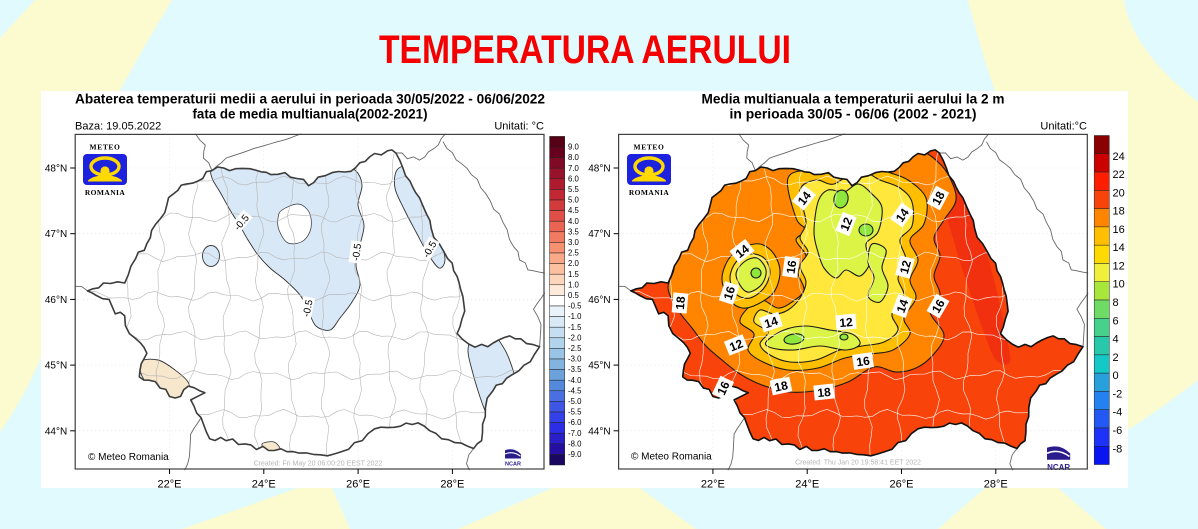 This screenshot has width=1198, height=529. What do you see at coordinates (574, 189) in the screenshot?
I see `svg-text: 5.5` at bounding box center [574, 189].